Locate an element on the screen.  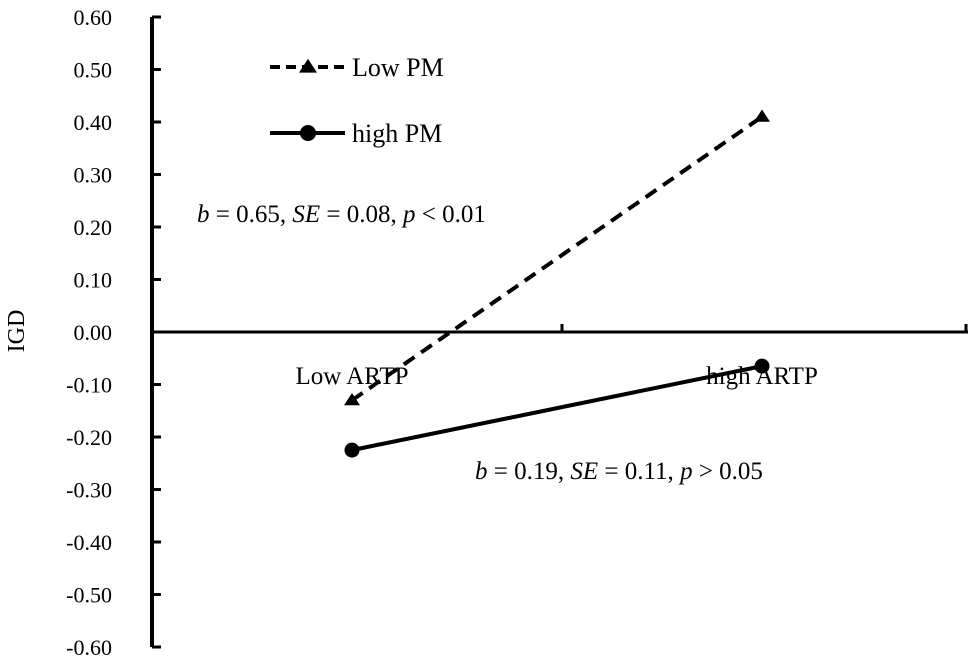
y-tick-label: -0.10 is located at coordinates (89, 385).